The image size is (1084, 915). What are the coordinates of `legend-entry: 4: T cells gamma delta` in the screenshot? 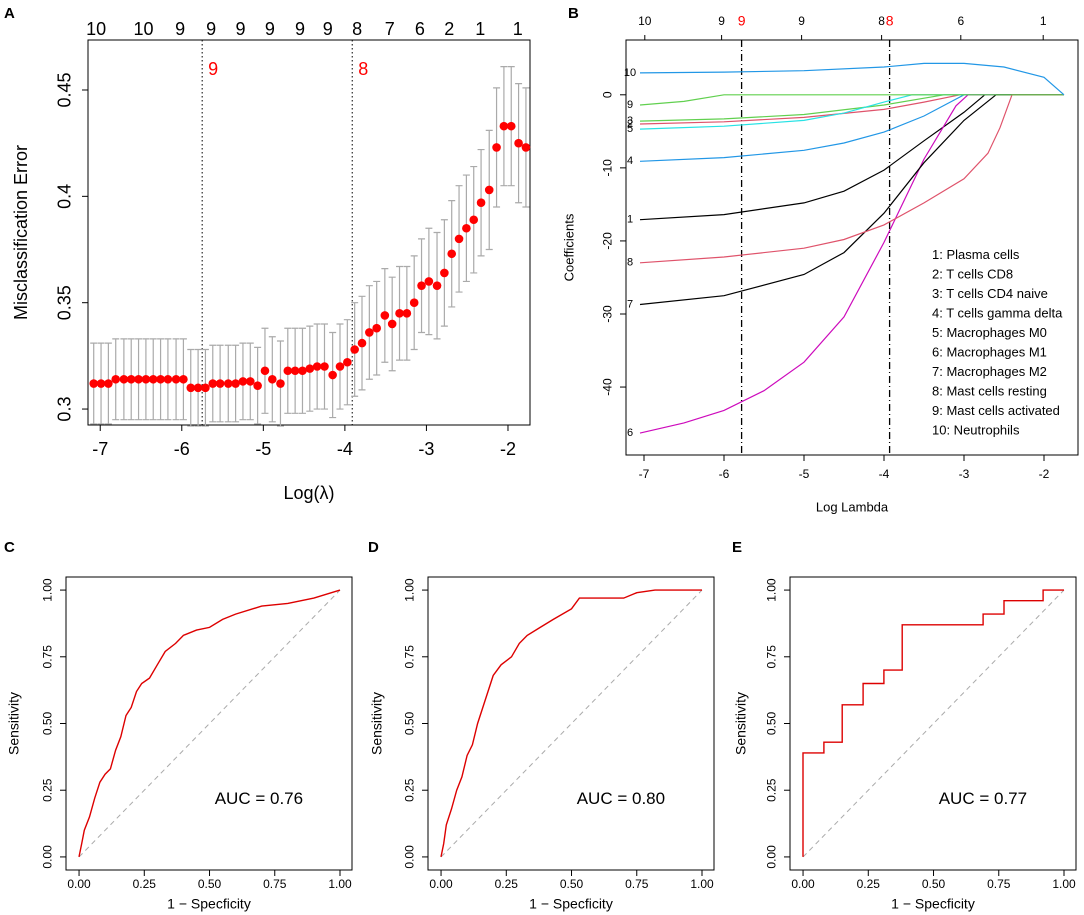 It's located at (997, 312).